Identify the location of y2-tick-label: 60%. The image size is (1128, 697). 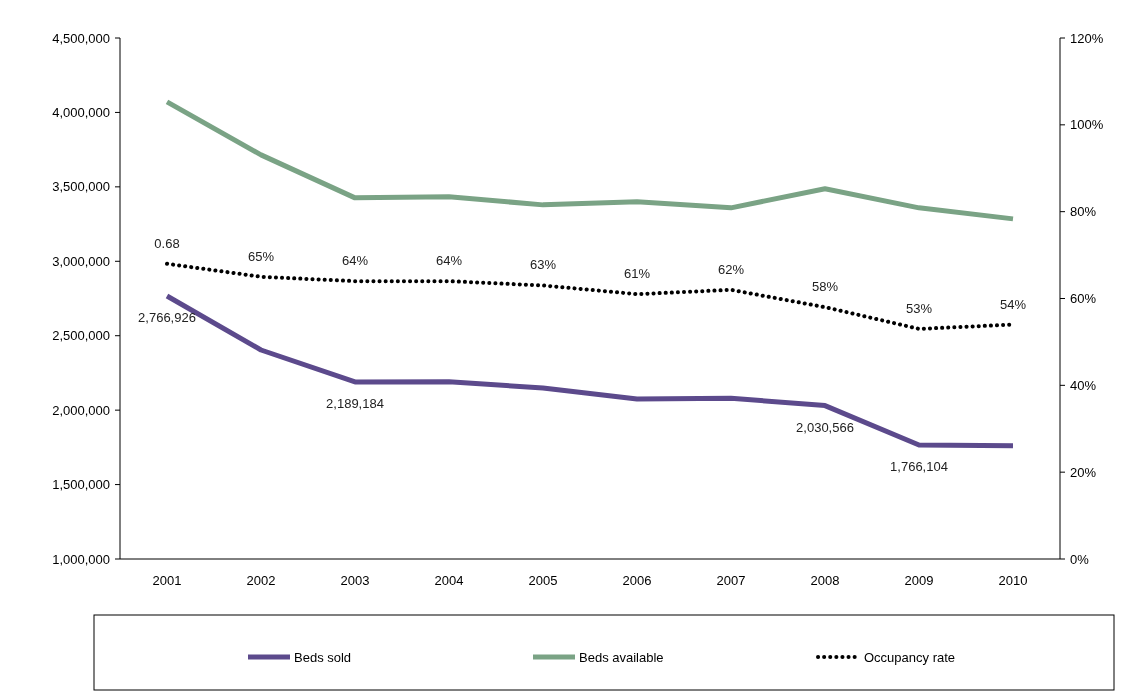
(1083, 299).